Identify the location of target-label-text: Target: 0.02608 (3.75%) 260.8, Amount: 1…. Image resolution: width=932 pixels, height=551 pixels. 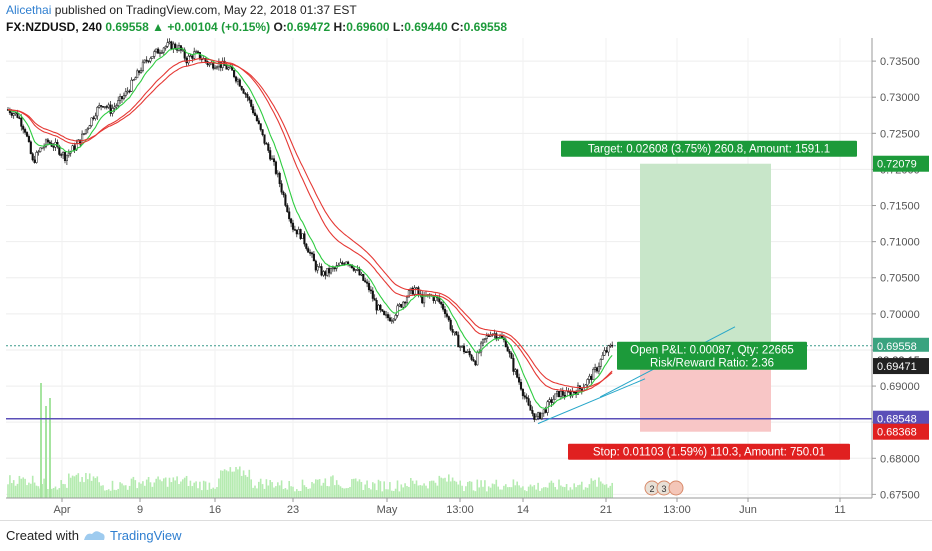
(709, 150).